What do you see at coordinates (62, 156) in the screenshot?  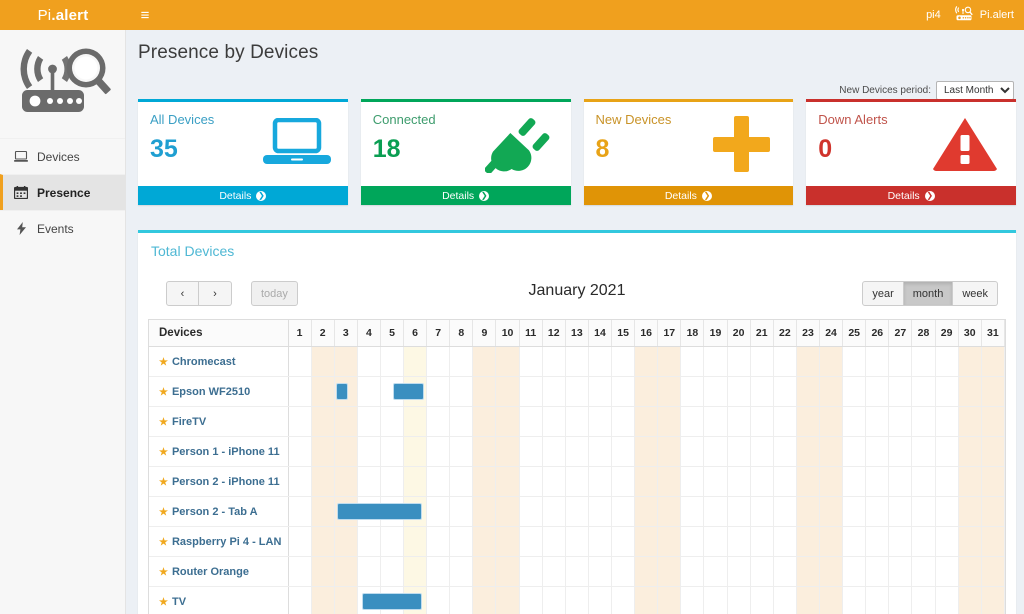 I see `sidebar-item-devices: Devices` at bounding box center [62, 156].